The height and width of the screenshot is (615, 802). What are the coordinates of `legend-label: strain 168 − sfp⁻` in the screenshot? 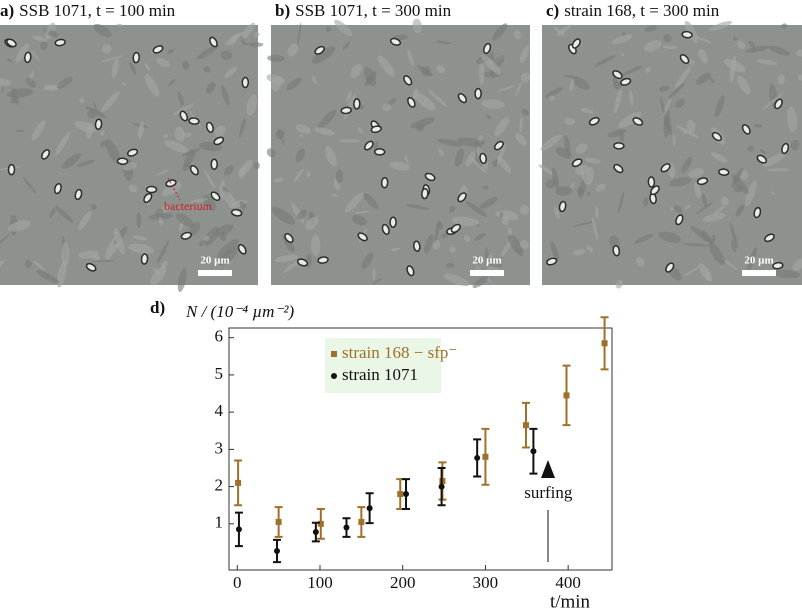 It's located at (399, 352).